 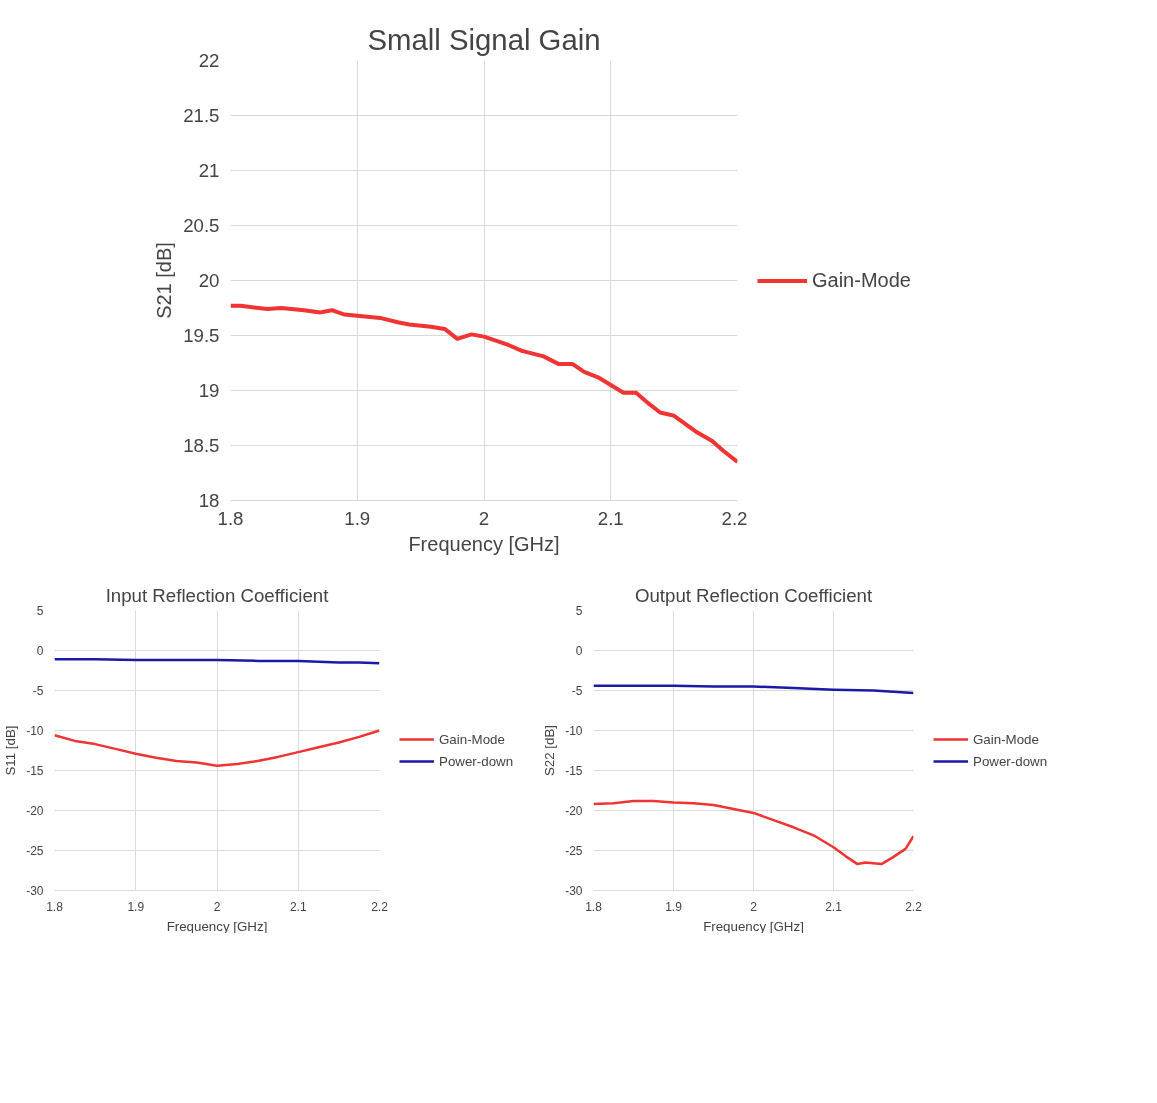 What do you see at coordinates (201, 225) in the screenshot?
I see `y-tick-label: 20.5` at bounding box center [201, 225].